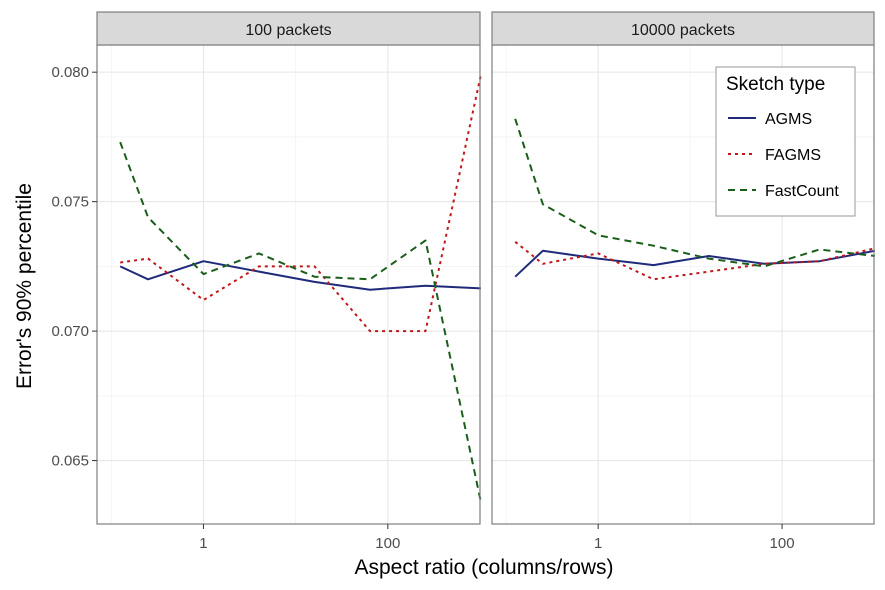 The image size is (885, 590). Describe the element at coordinates (695, 193) in the screenshot. I see `series-line-fastcount` at that location.